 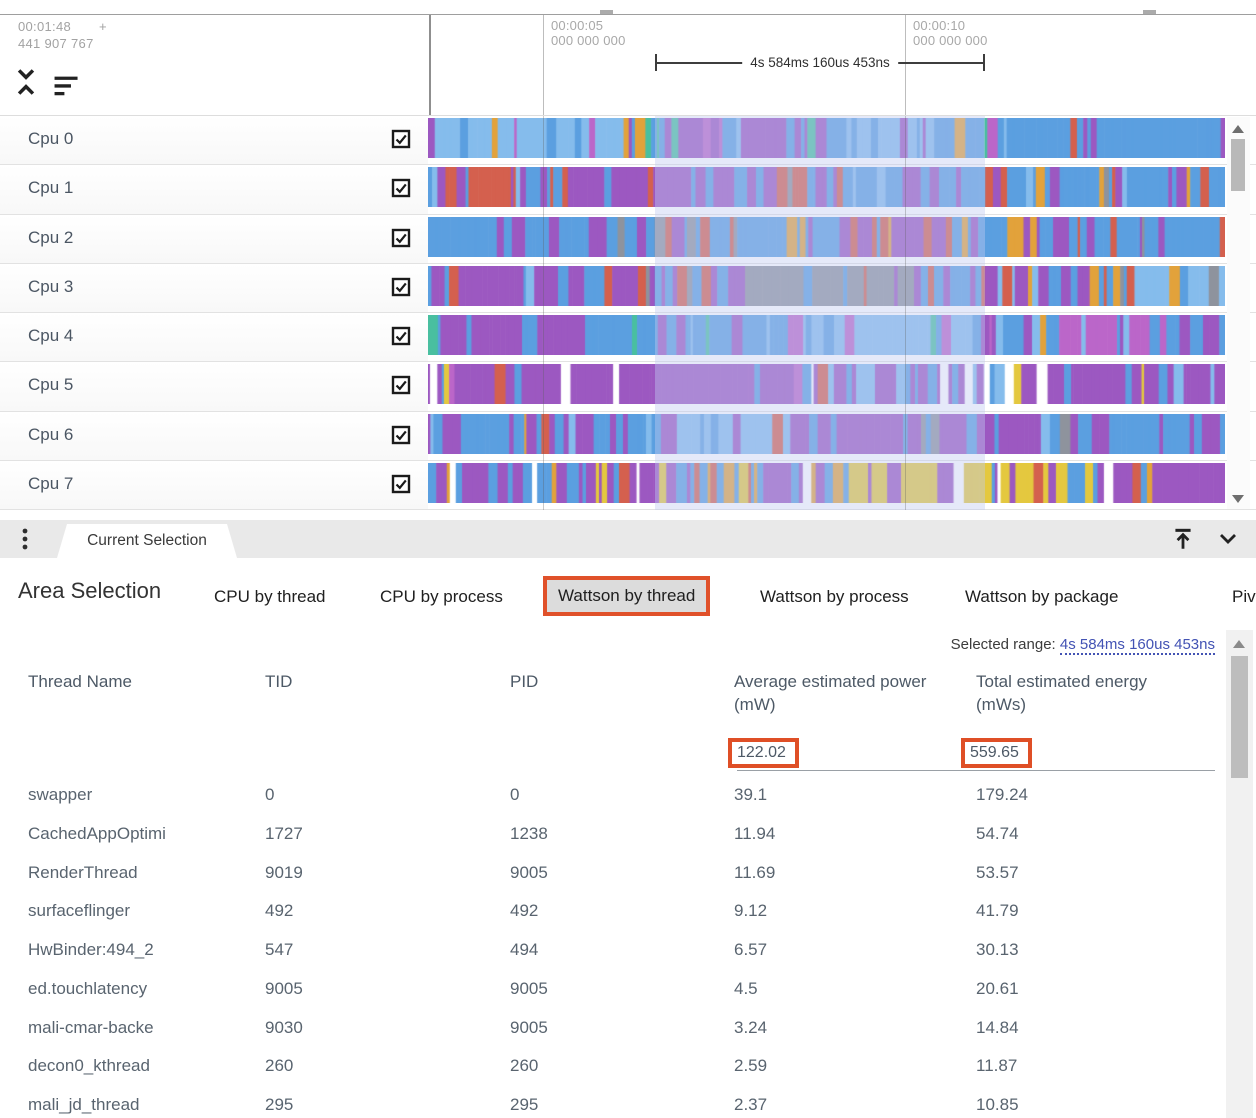 What do you see at coordinates (1042, 596) in the screenshot?
I see `area-tab-wattson-by-package: Wattson by package` at bounding box center [1042, 596].